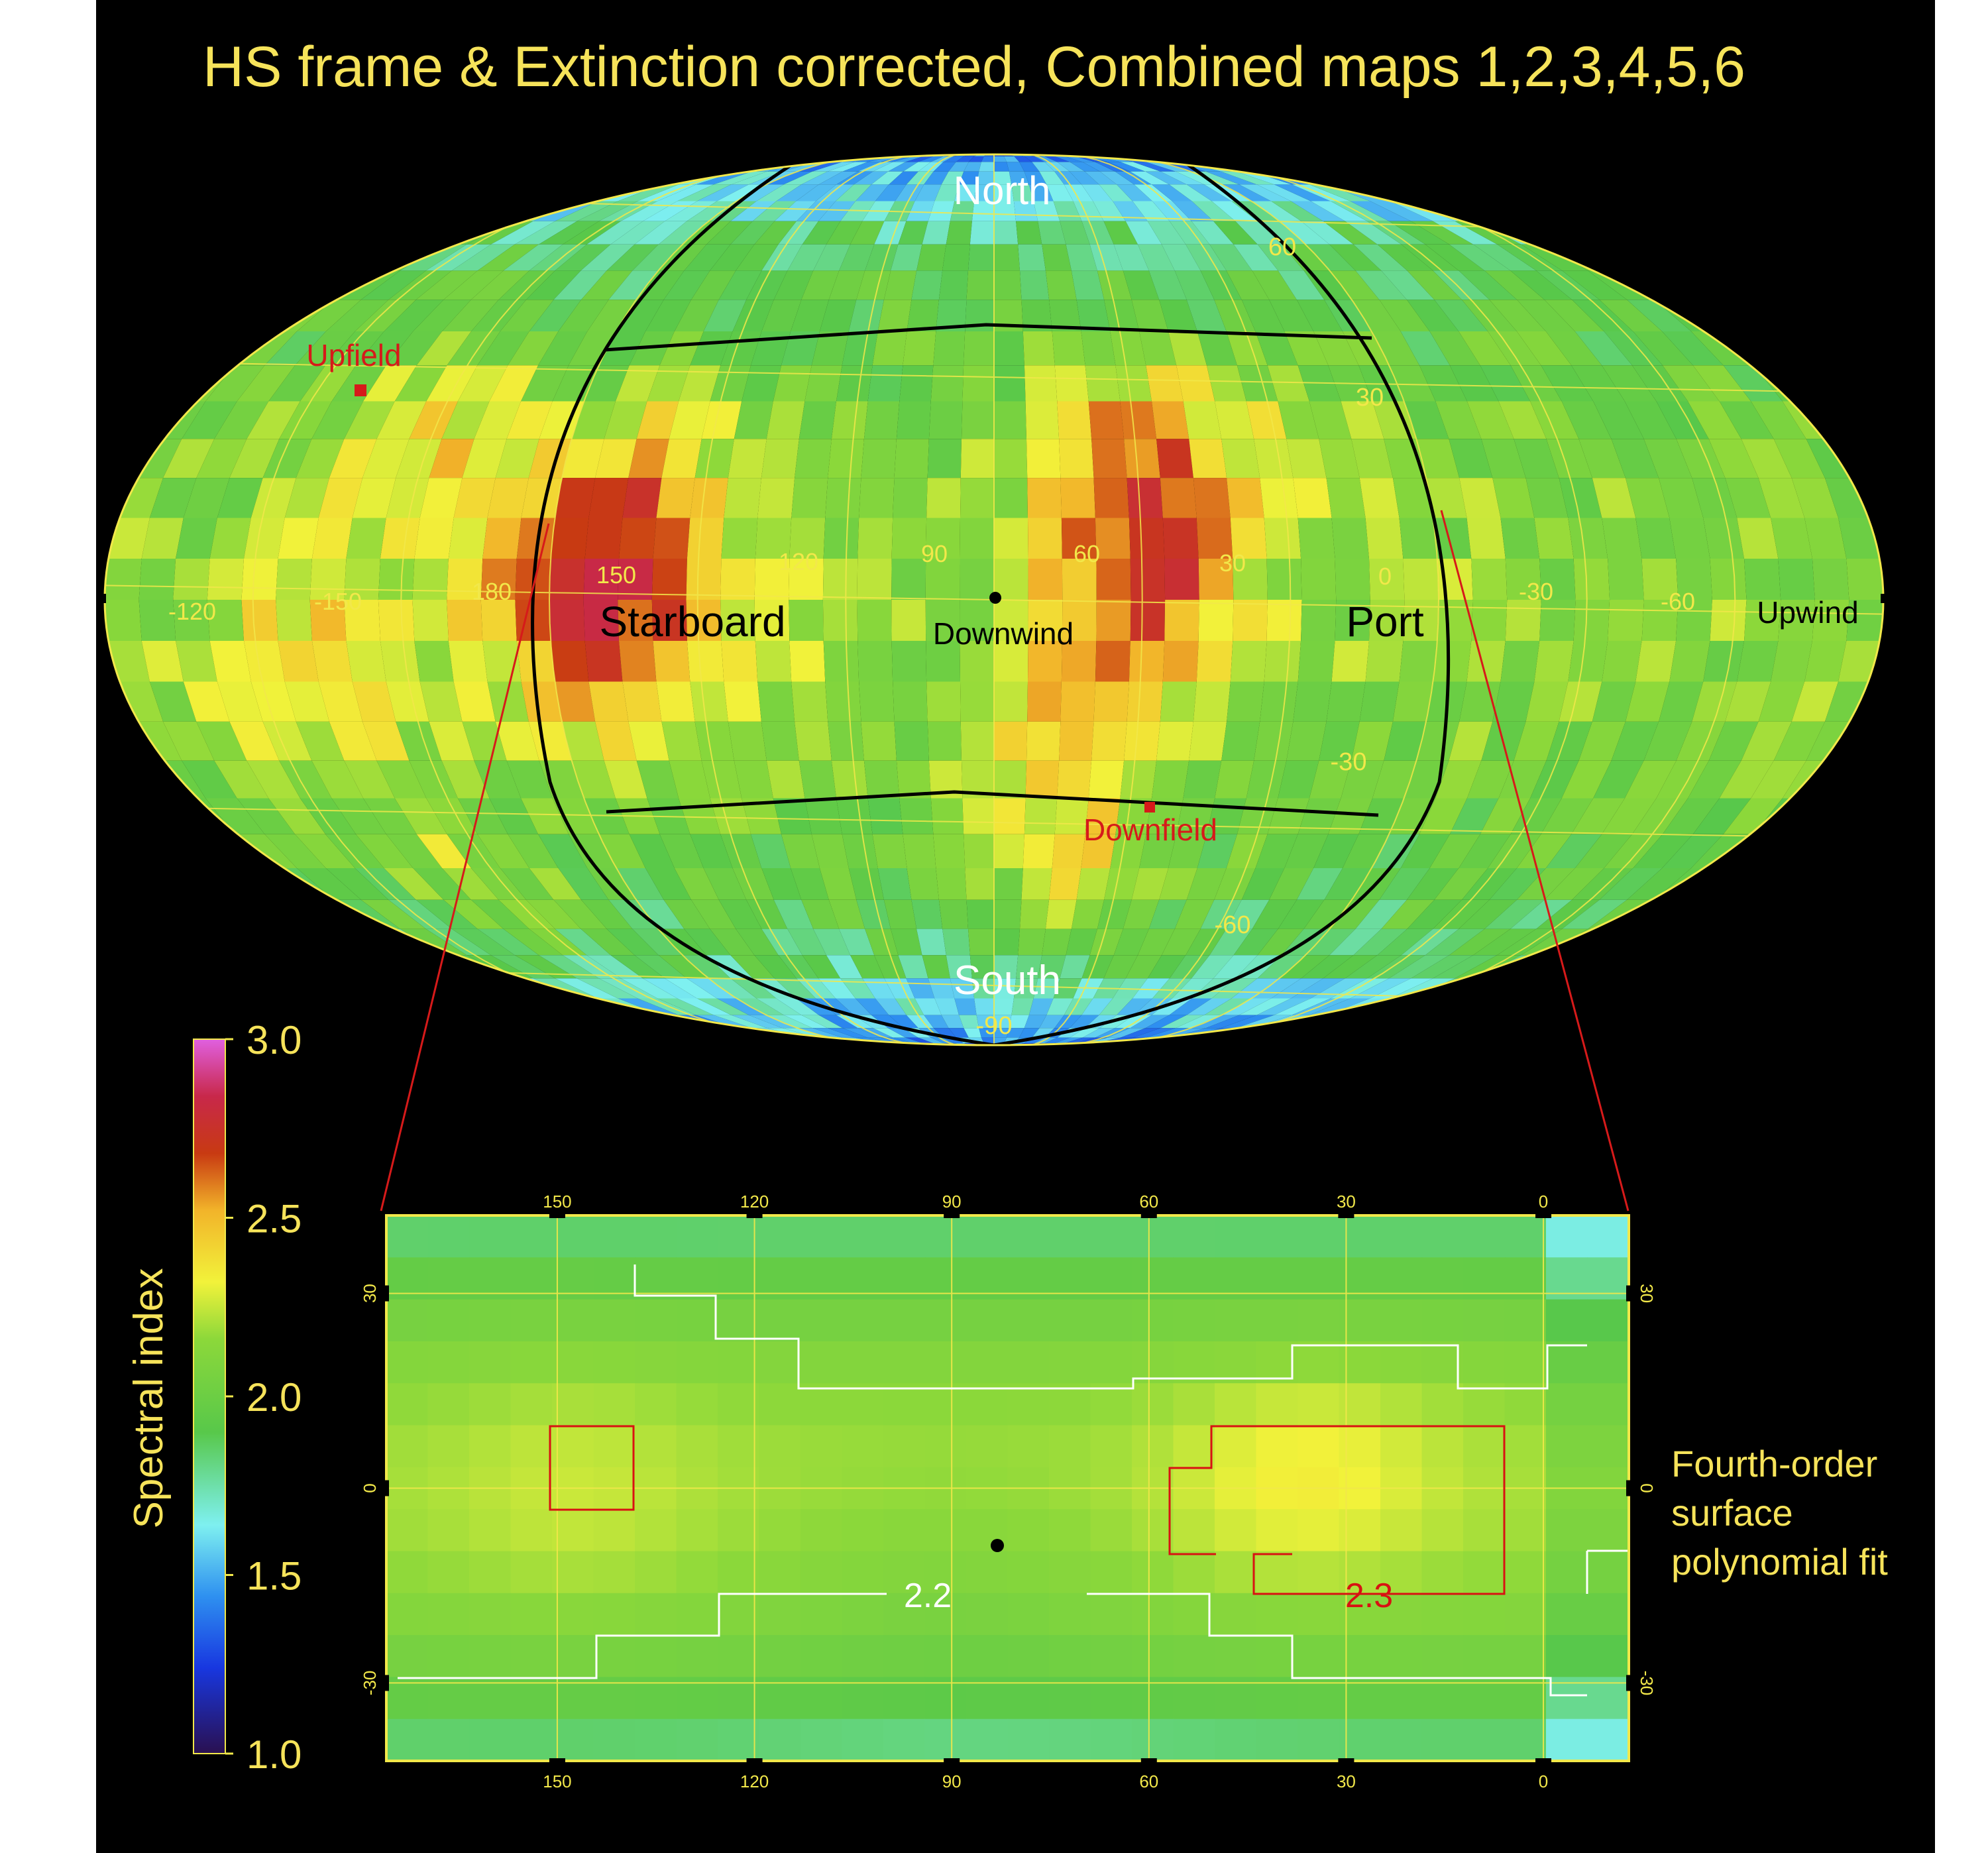 The height and width of the screenshot is (1853, 1988). I want to click on inset-y-tick-label-left: 30, so click(370, 1293).